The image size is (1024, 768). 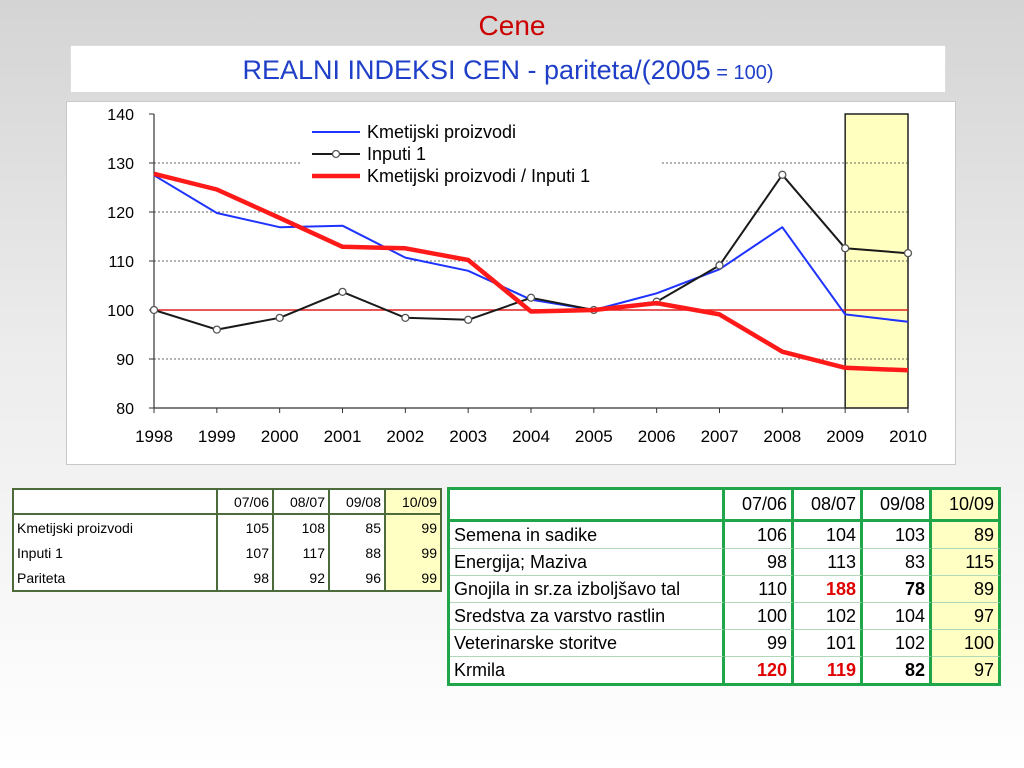 I want to click on table-cell: 117, so click(x=302, y=552).